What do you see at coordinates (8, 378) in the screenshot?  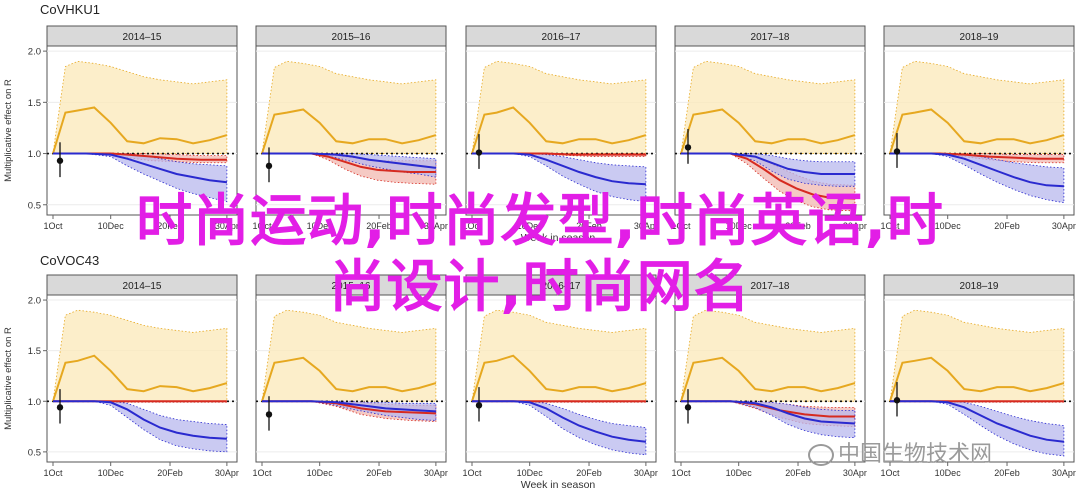 I see `y-axis-label: Multiplicative effect on R` at bounding box center [8, 378].